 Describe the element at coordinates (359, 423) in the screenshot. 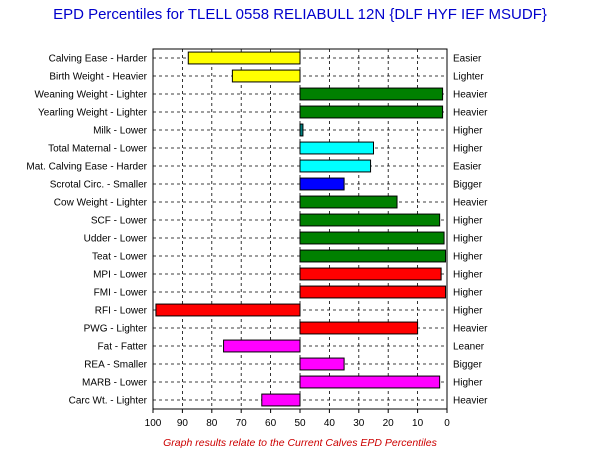

I see `x-tick-label: 30` at that location.